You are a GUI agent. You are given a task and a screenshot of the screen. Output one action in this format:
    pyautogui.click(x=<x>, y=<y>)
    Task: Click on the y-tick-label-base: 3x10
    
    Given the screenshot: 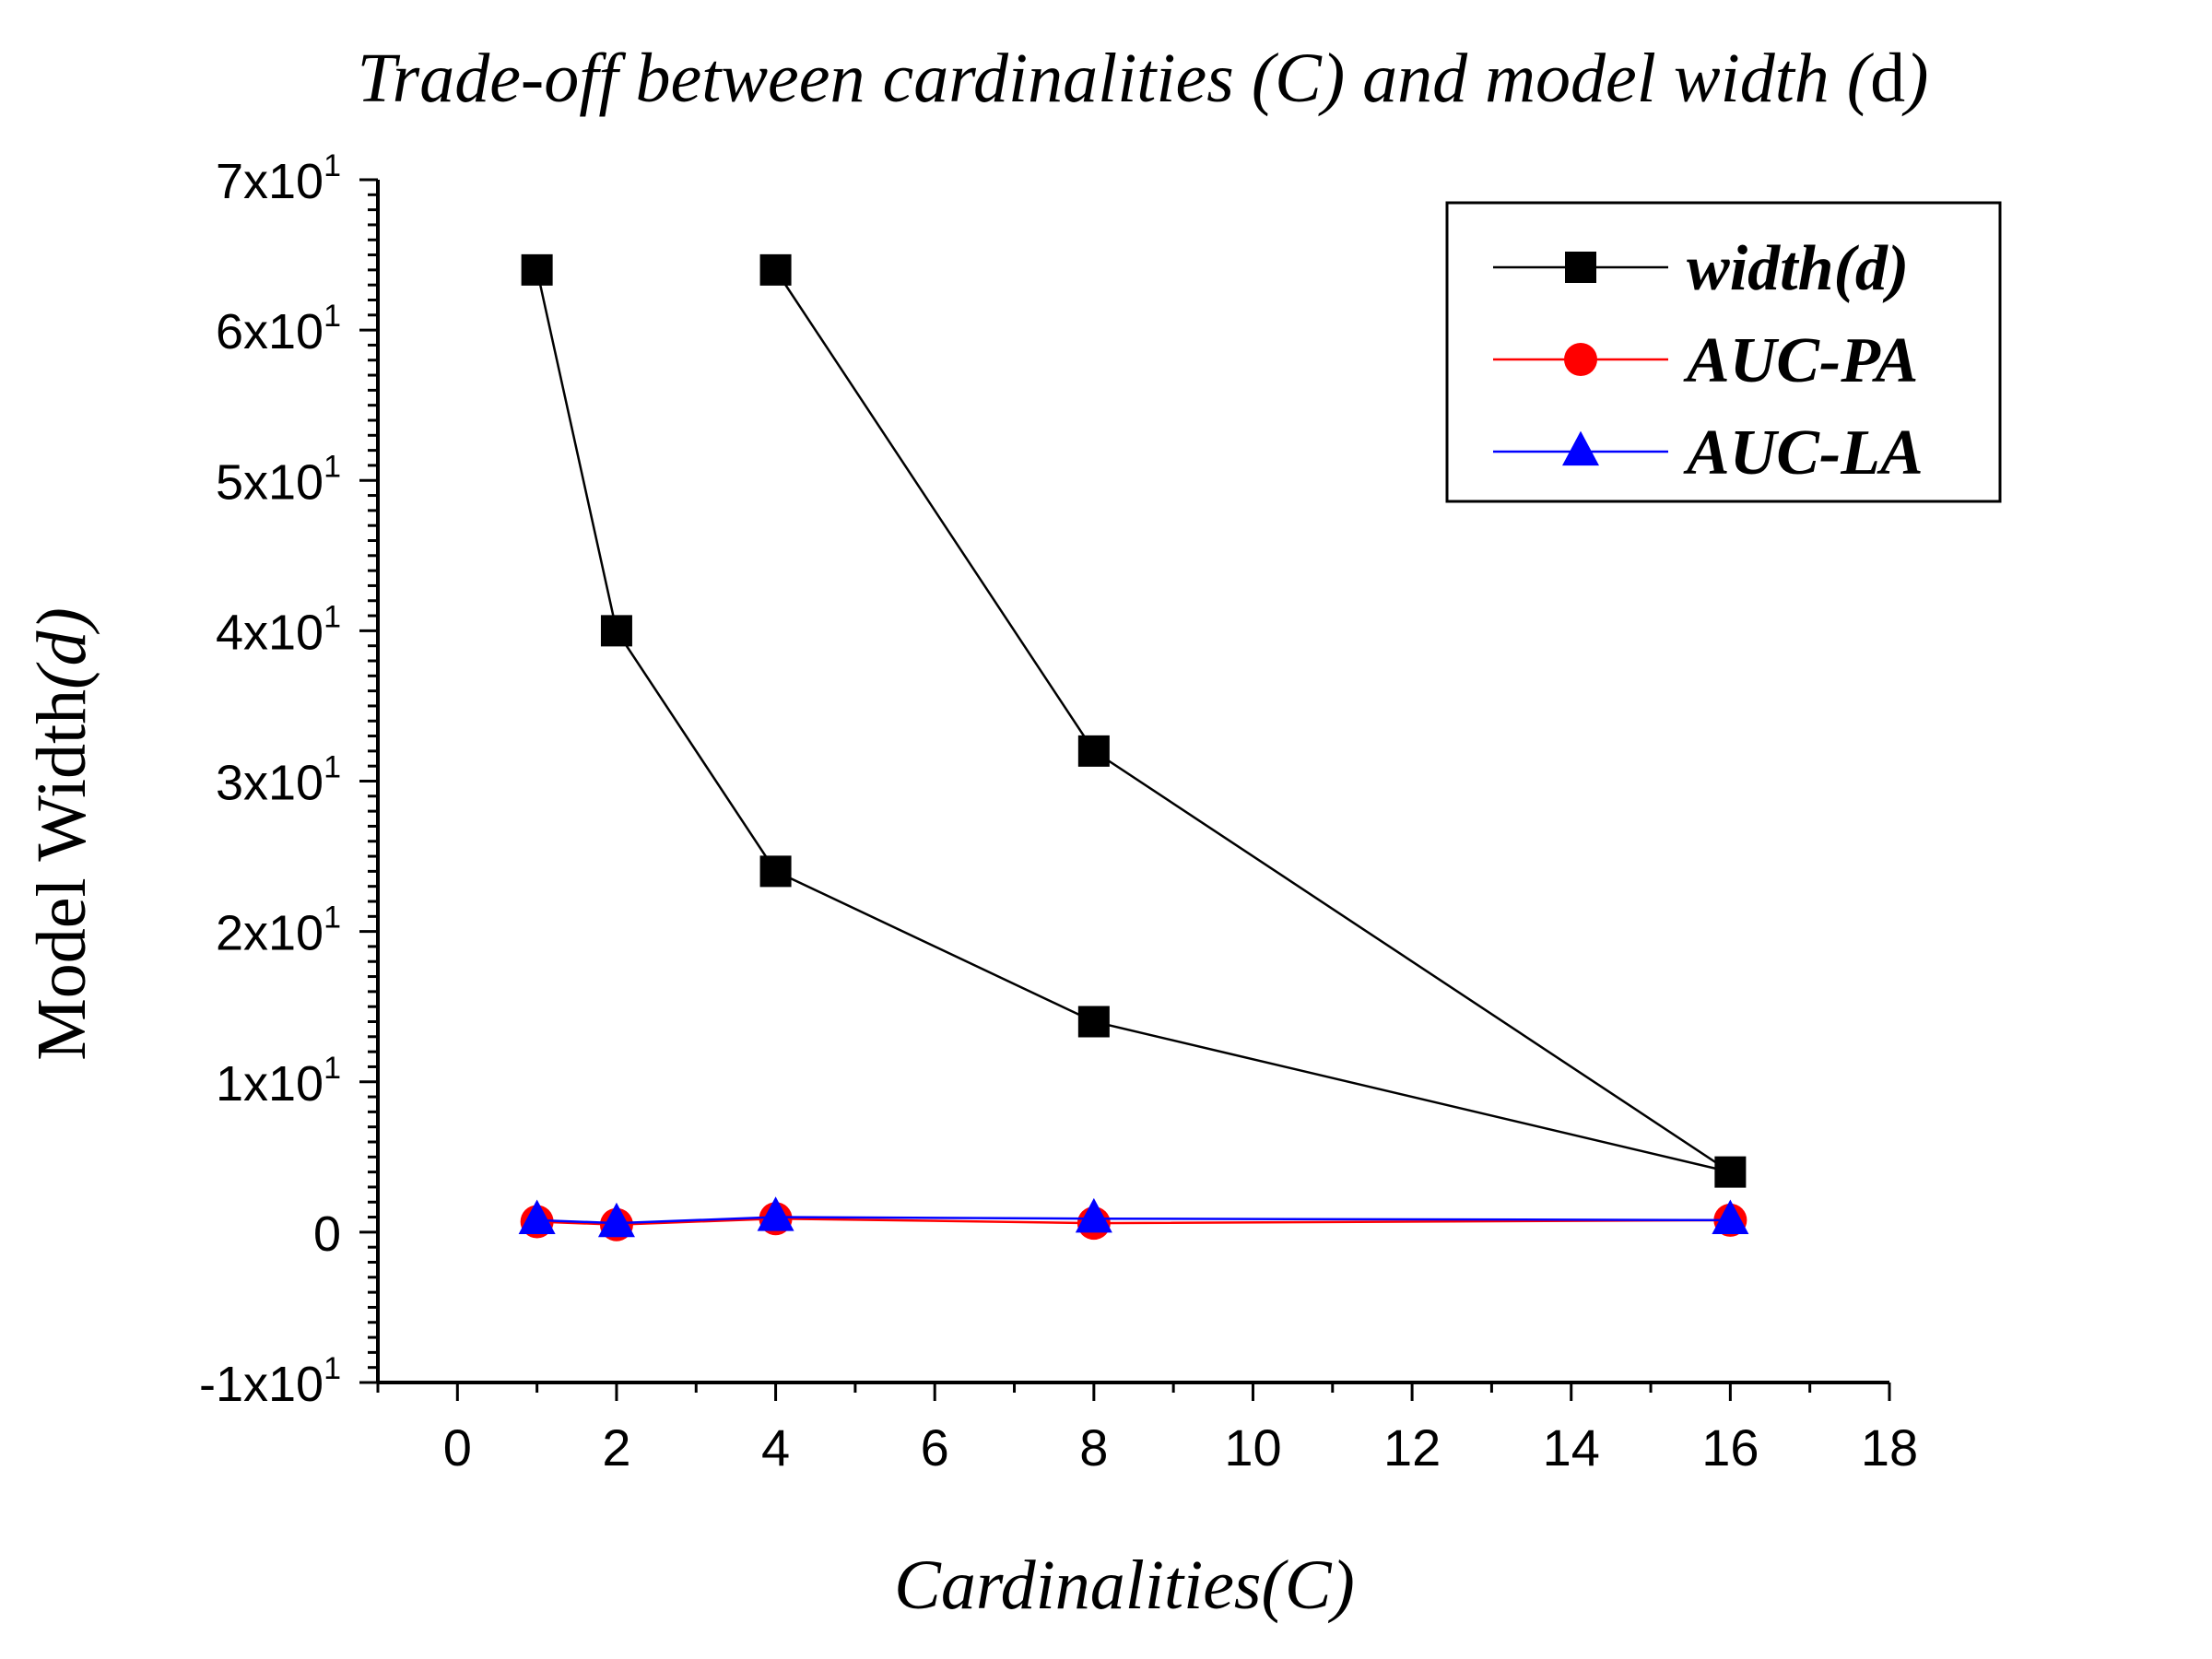 What is the action you would take?
    pyautogui.click(x=270, y=783)
    